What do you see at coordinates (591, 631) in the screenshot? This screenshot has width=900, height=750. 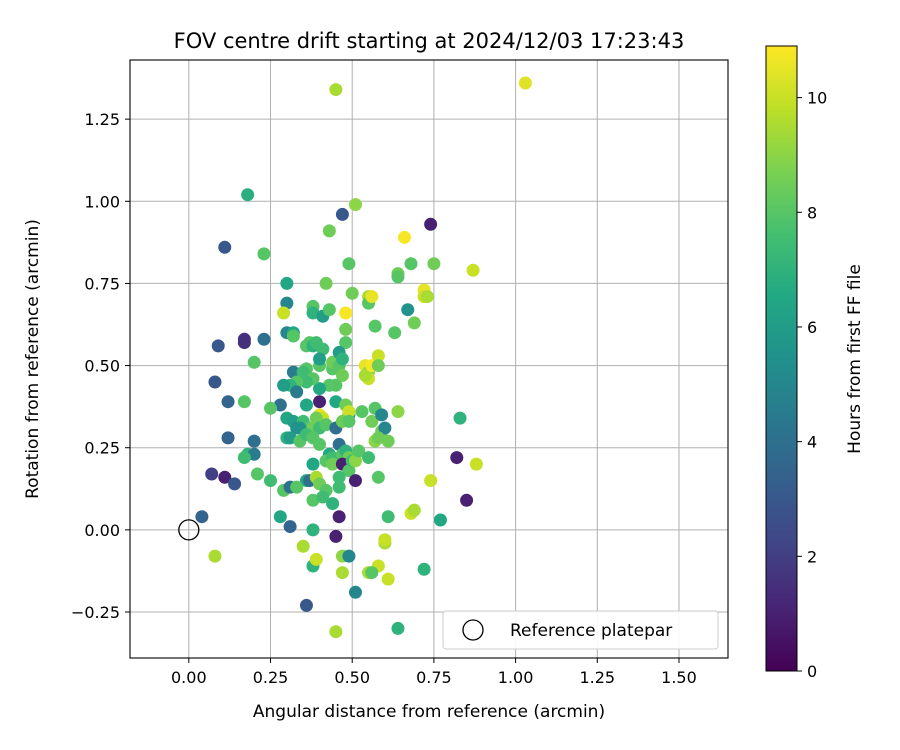 I see `legend-label-reference: Reference platepar` at bounding box center [591, 631].